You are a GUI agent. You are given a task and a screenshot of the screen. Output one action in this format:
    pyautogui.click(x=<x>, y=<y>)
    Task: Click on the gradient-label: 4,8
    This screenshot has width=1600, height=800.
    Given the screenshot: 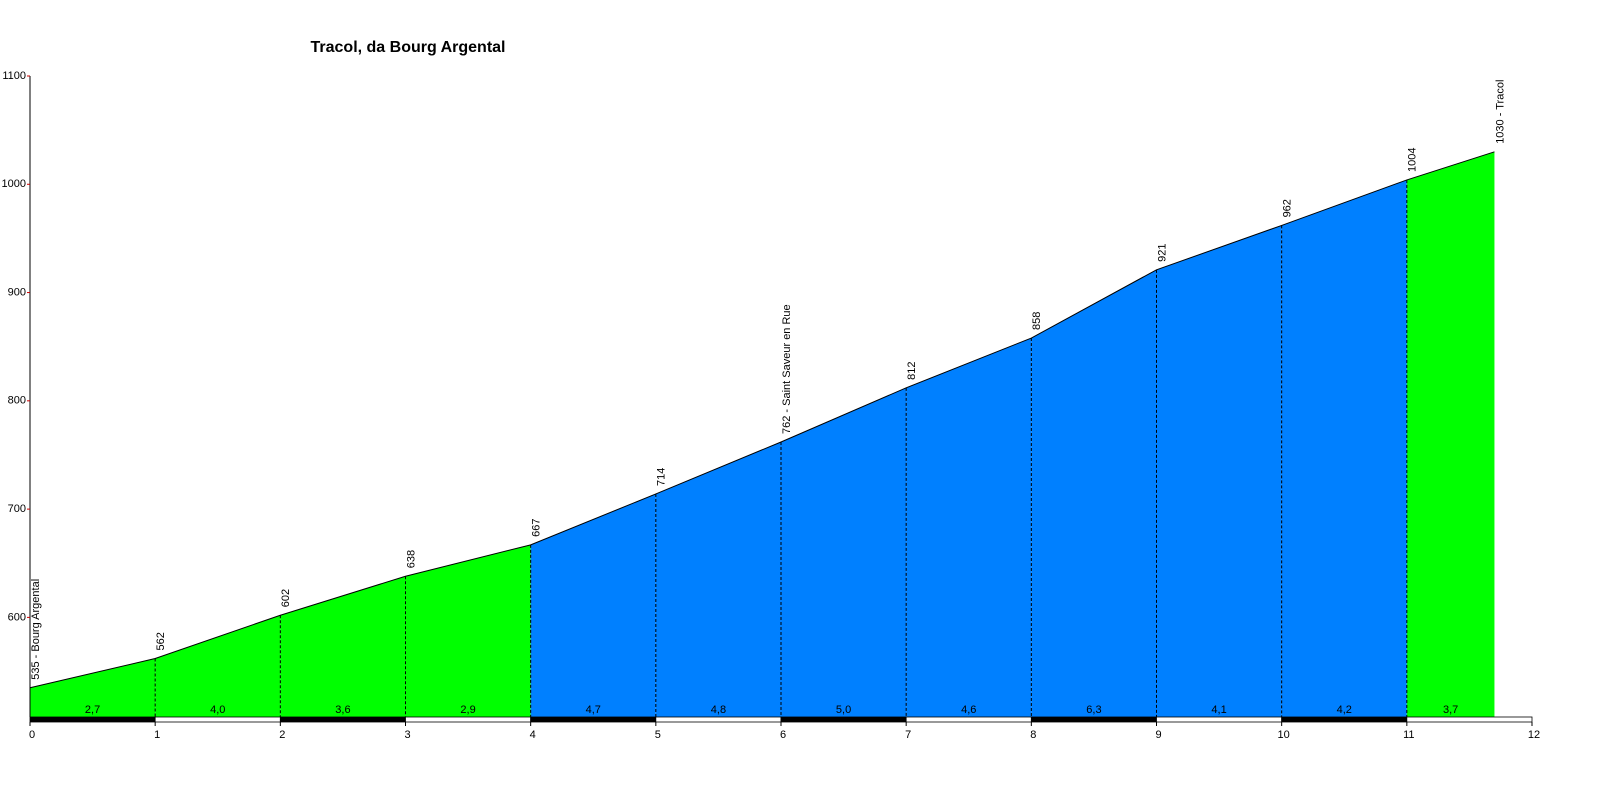 What is the action you would take?
    pyautogui.click(x=718, y=710)
    